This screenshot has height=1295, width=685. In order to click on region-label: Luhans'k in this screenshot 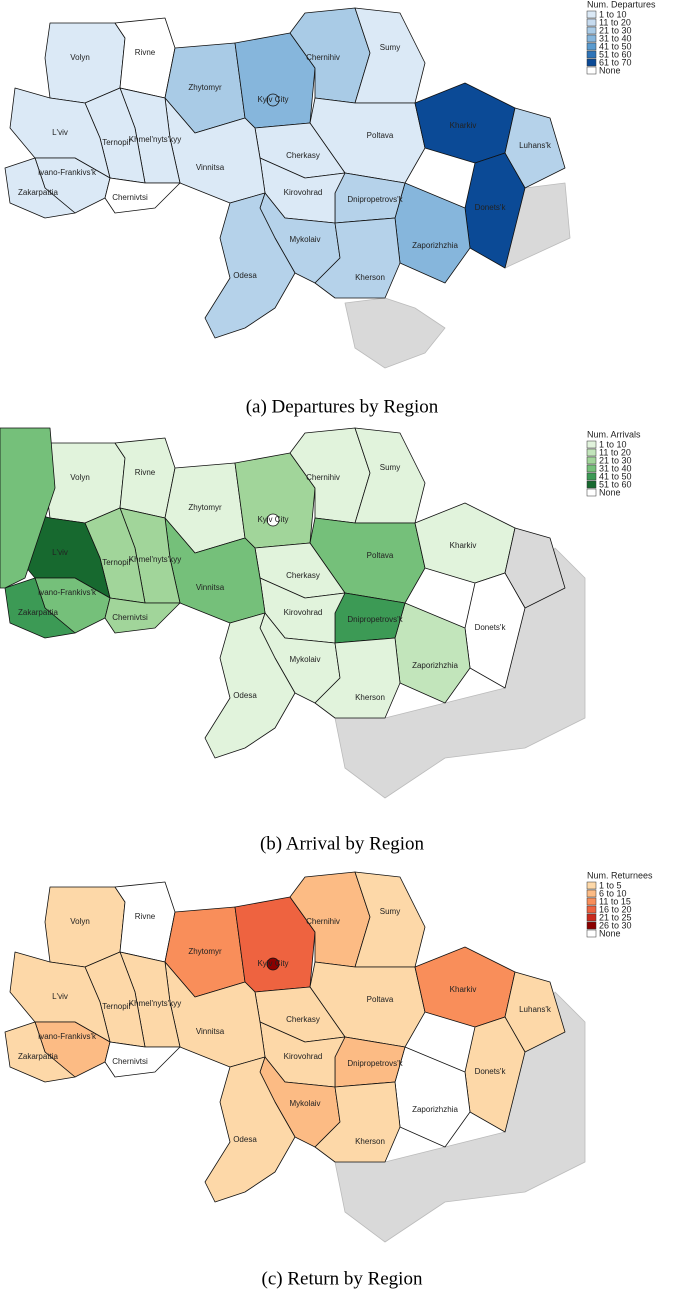, I will do `click(535, 145)`.